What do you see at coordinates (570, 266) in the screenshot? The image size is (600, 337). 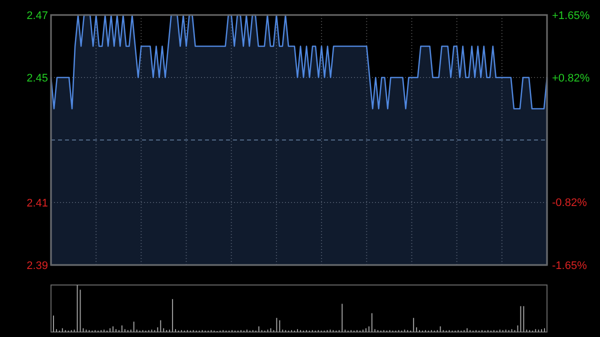 I see `y2-tick-label: -1.65%` at bounding box center [570, 266].